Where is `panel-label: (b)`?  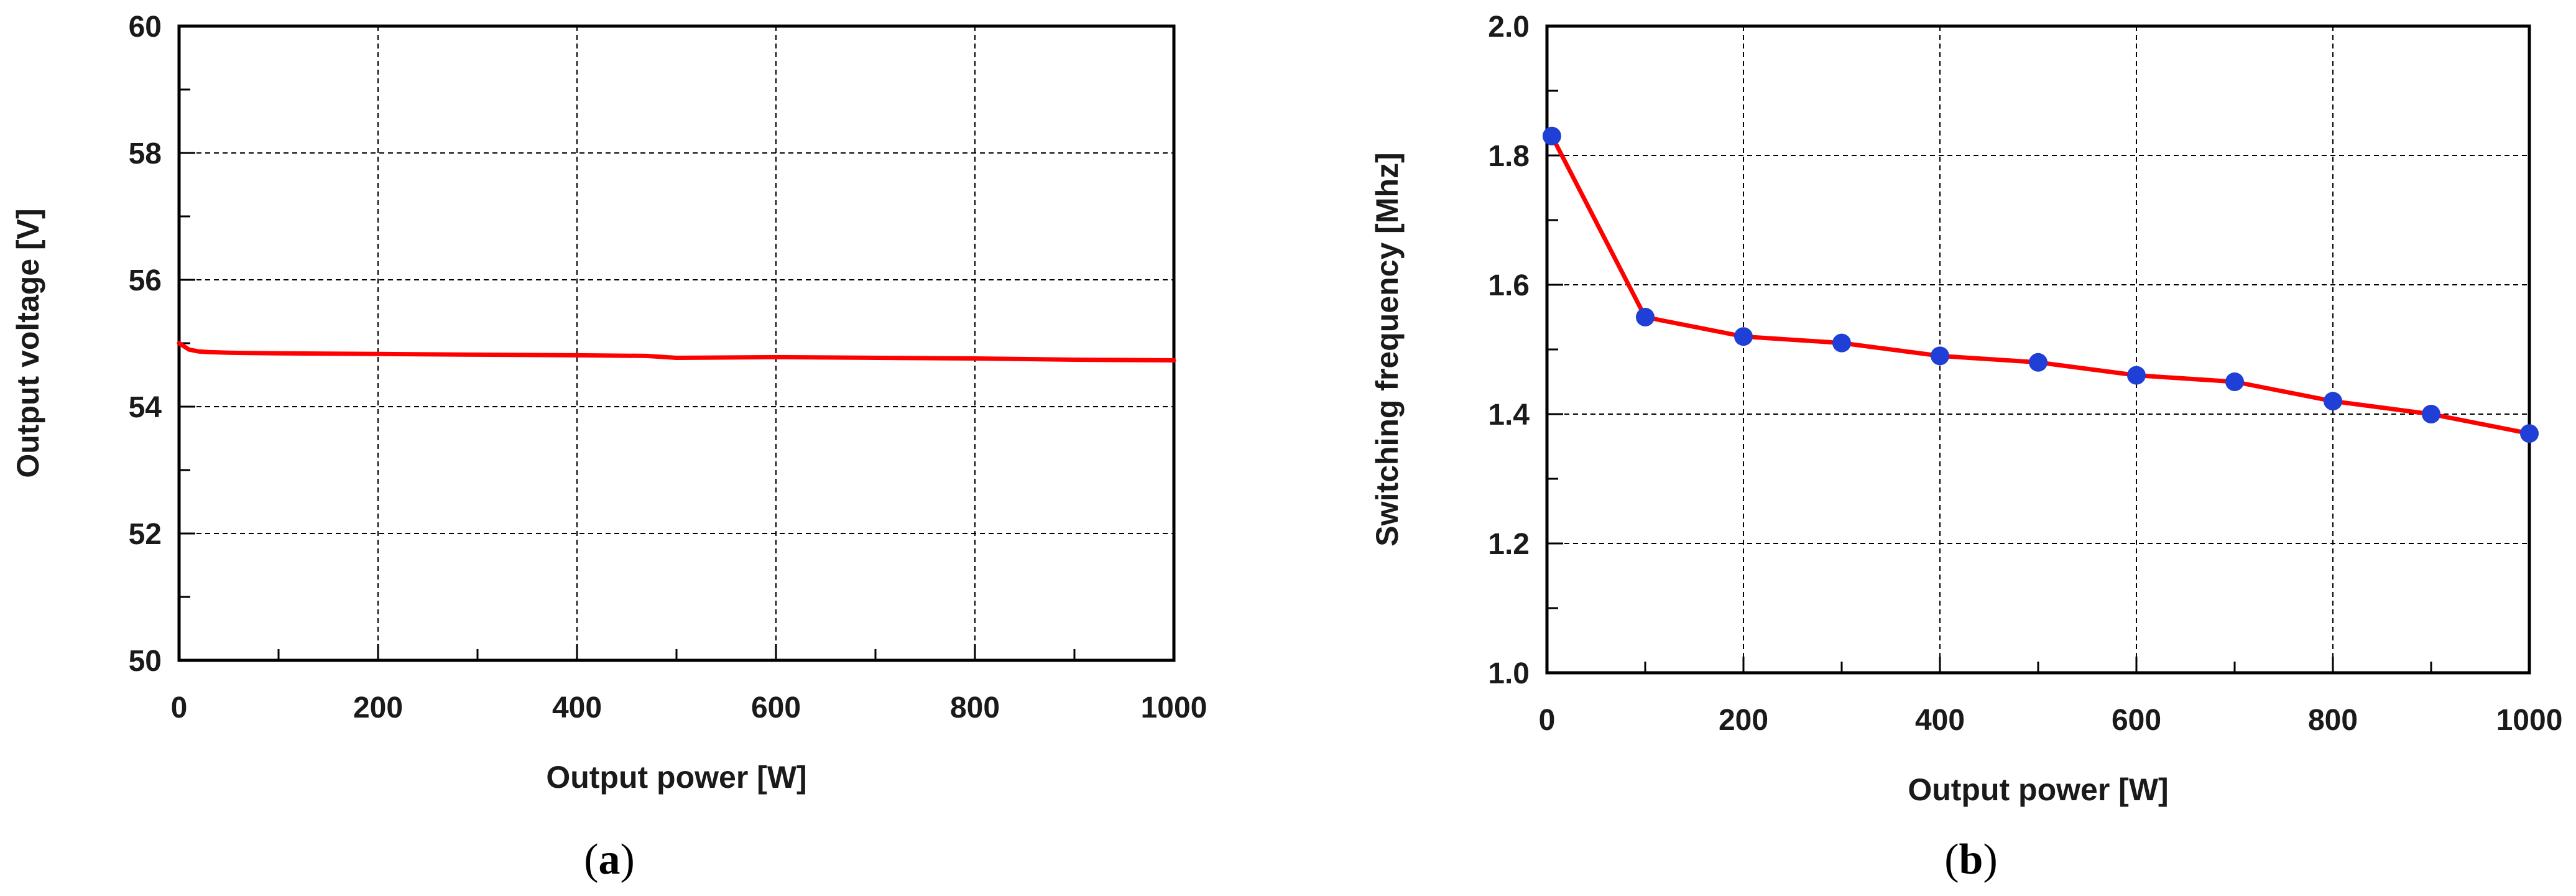
panel-label: (b) is located at coordinates (1971, 860).